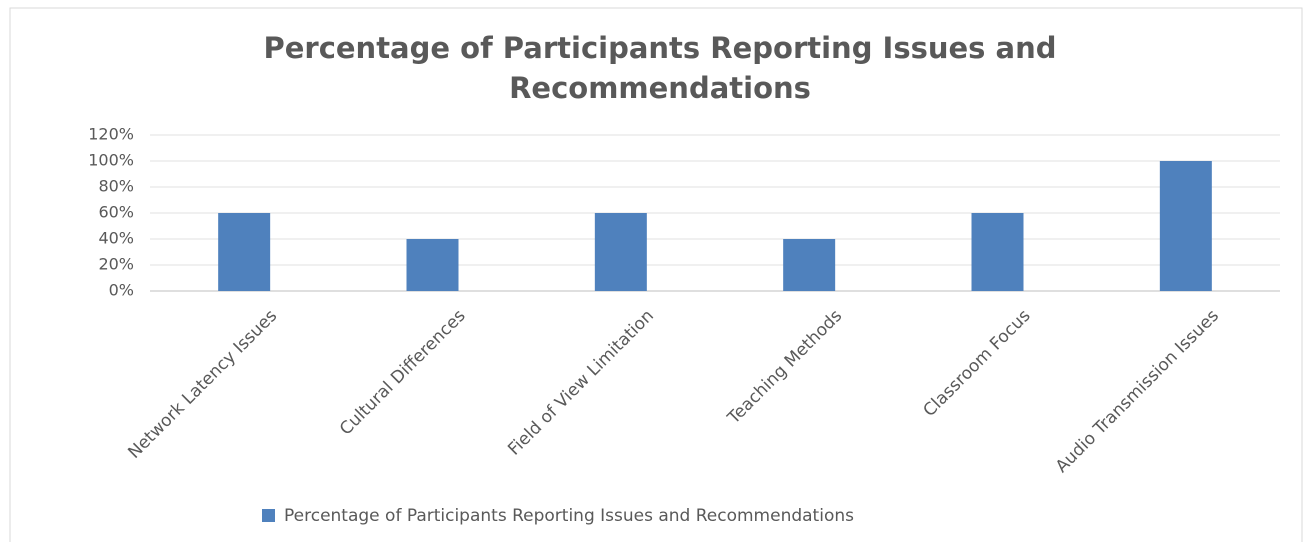 This screenshot has height=542, width=1304. Describe the element at coordinates (268, 515) in the screenshot. I see `legend-swatch` at that location.